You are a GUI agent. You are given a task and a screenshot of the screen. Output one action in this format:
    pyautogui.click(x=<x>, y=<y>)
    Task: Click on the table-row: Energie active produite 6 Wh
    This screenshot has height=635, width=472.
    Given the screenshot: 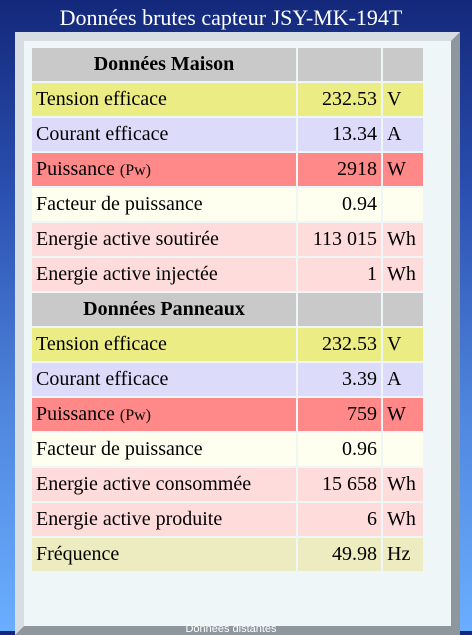 What is the action you would take?
    pyautogui.click(x=227, y=519)
    